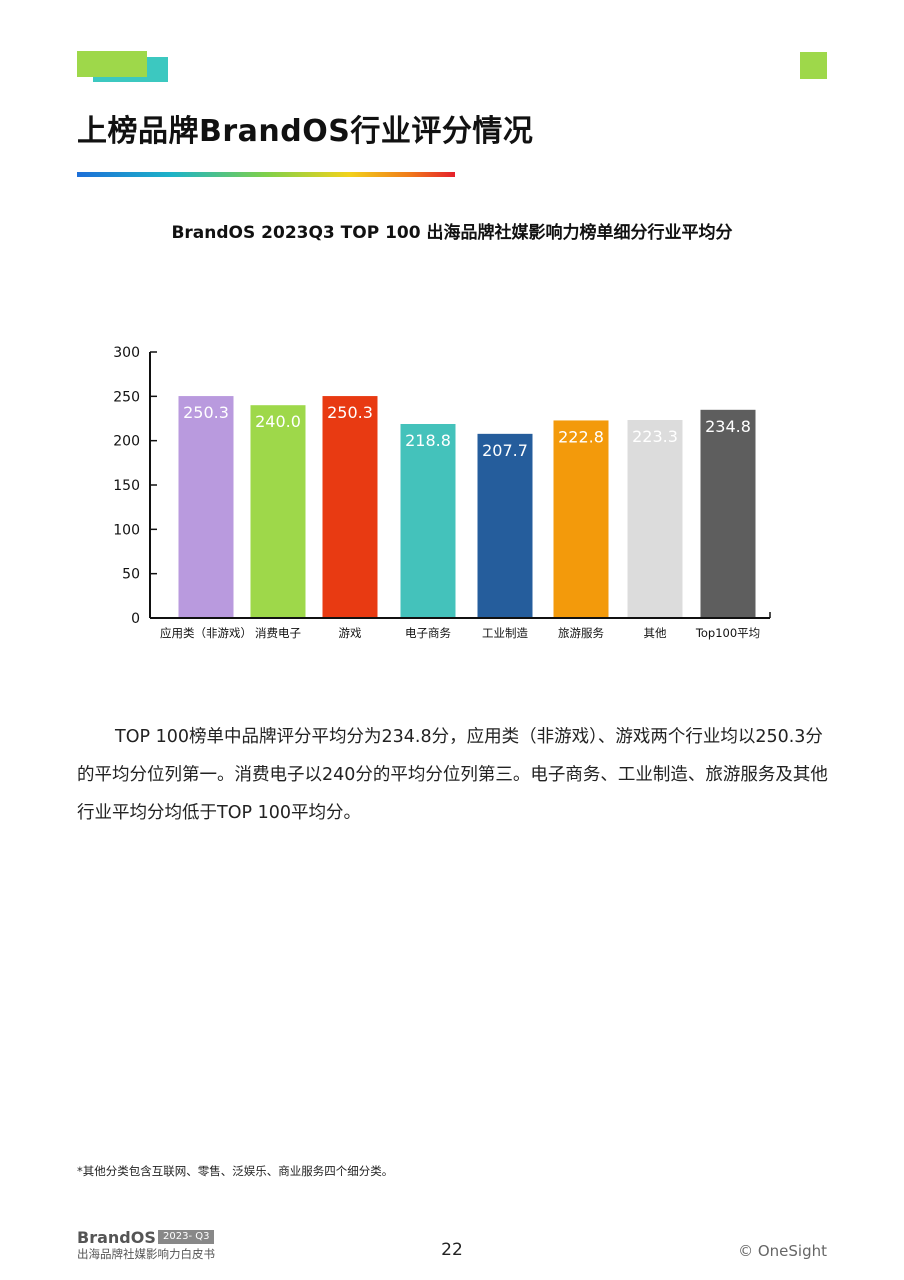 This screenshot has width=904, height=1280. Describe the element at coordinates (126, 442) in the screenshot. I see `y-tick-label-4: 200` at that location.